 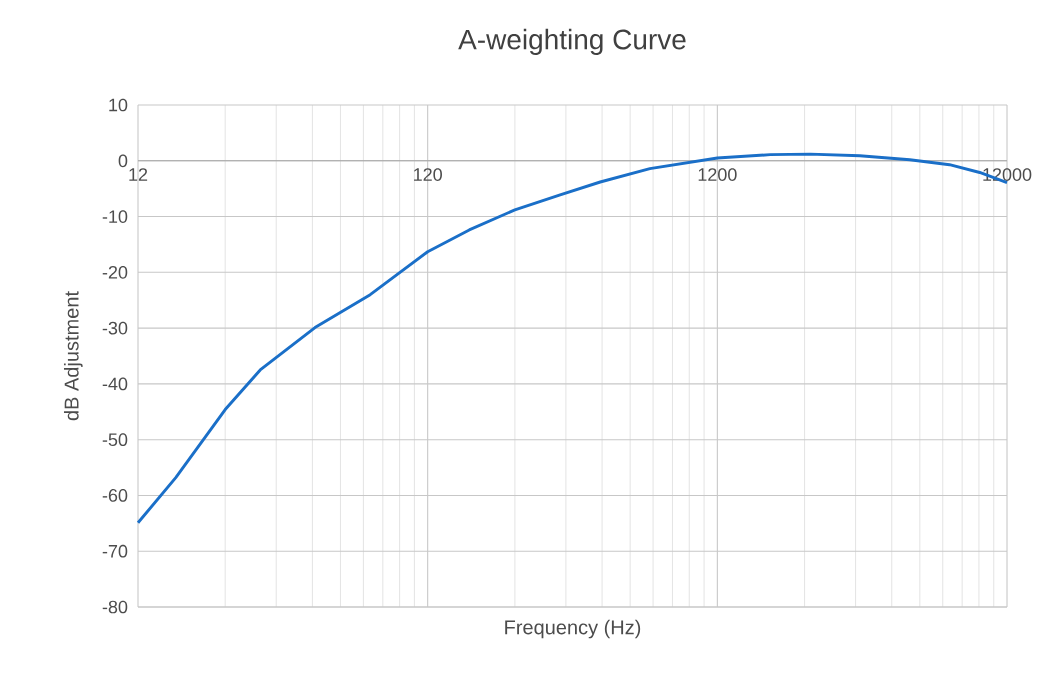 I want to click on x-tick-label: 1200, so click(x=717, y=174).